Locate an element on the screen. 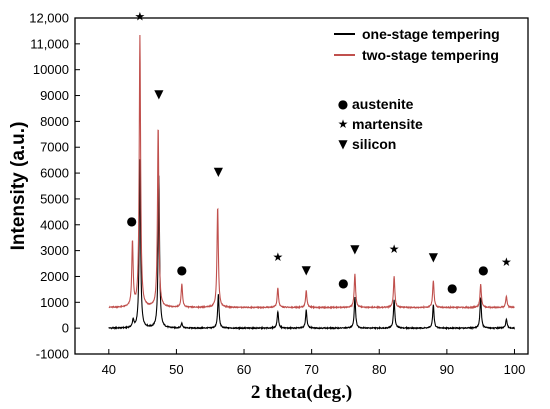 This screenshot has width=550, height=409. x-tick-label: 40 is located at coordinates (109, 369).